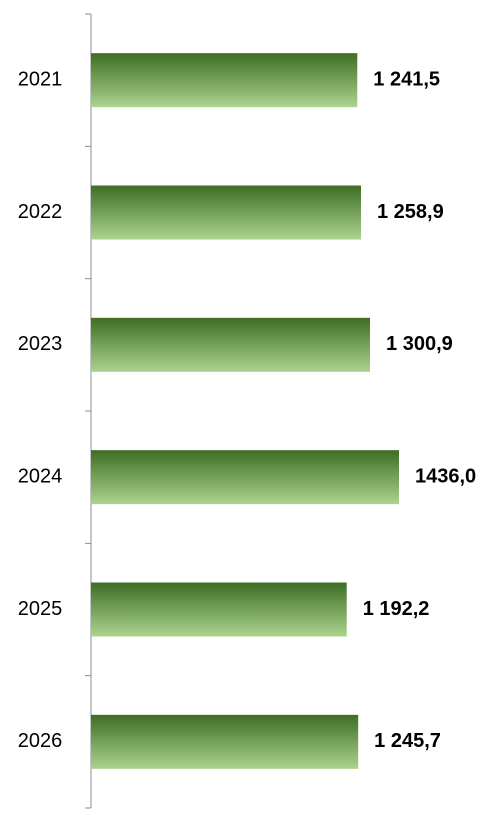  What do you see at coordinates (396, 609) in the screenshot?
I see `value-label: 1 192,2` at bounding box center [396, 609].